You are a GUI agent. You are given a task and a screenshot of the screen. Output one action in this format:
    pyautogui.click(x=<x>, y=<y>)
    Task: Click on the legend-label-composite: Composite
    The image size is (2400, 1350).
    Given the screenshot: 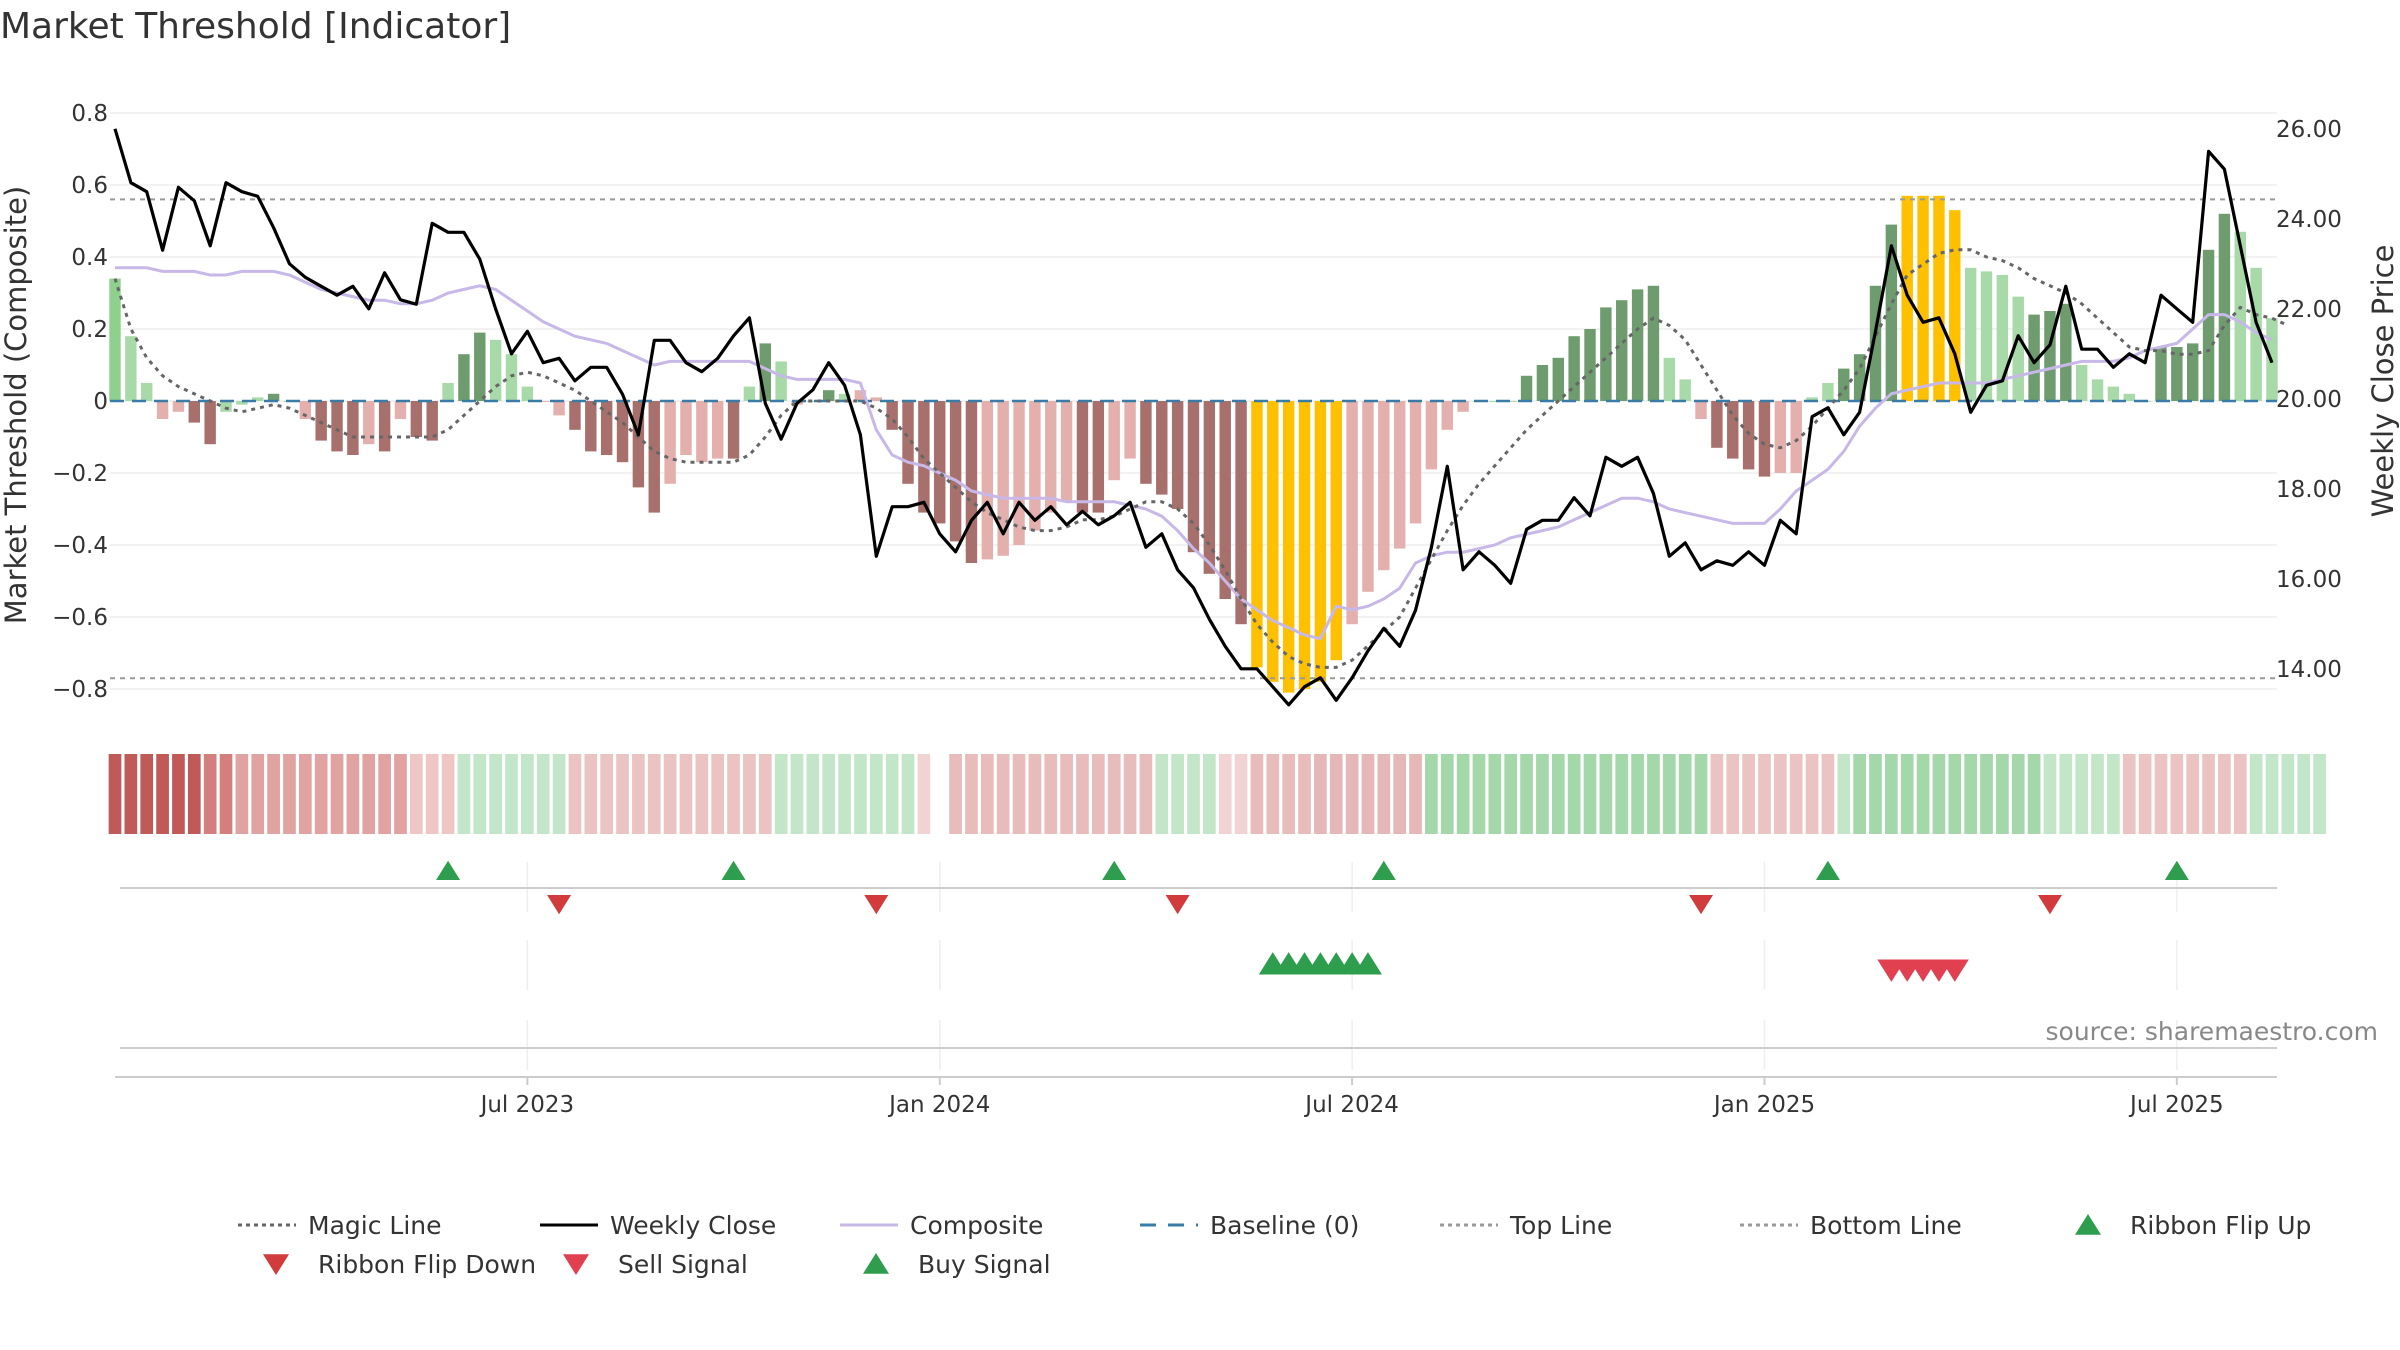 What is the action you would take?
    pyautogui.click(x=976, y=1225)
    